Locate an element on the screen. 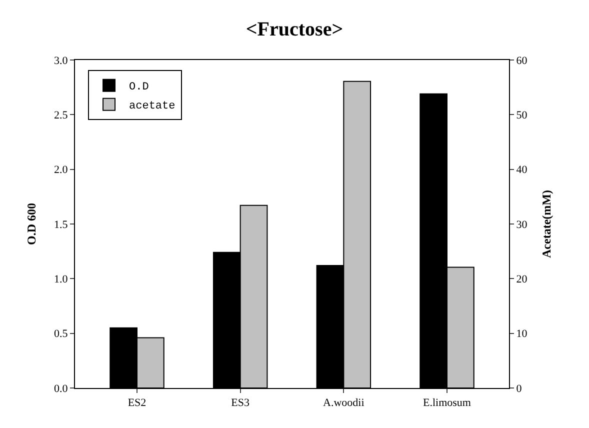 The image size is (589, 428). y2-tick-label: 30 is located at coordinates (522, 224).